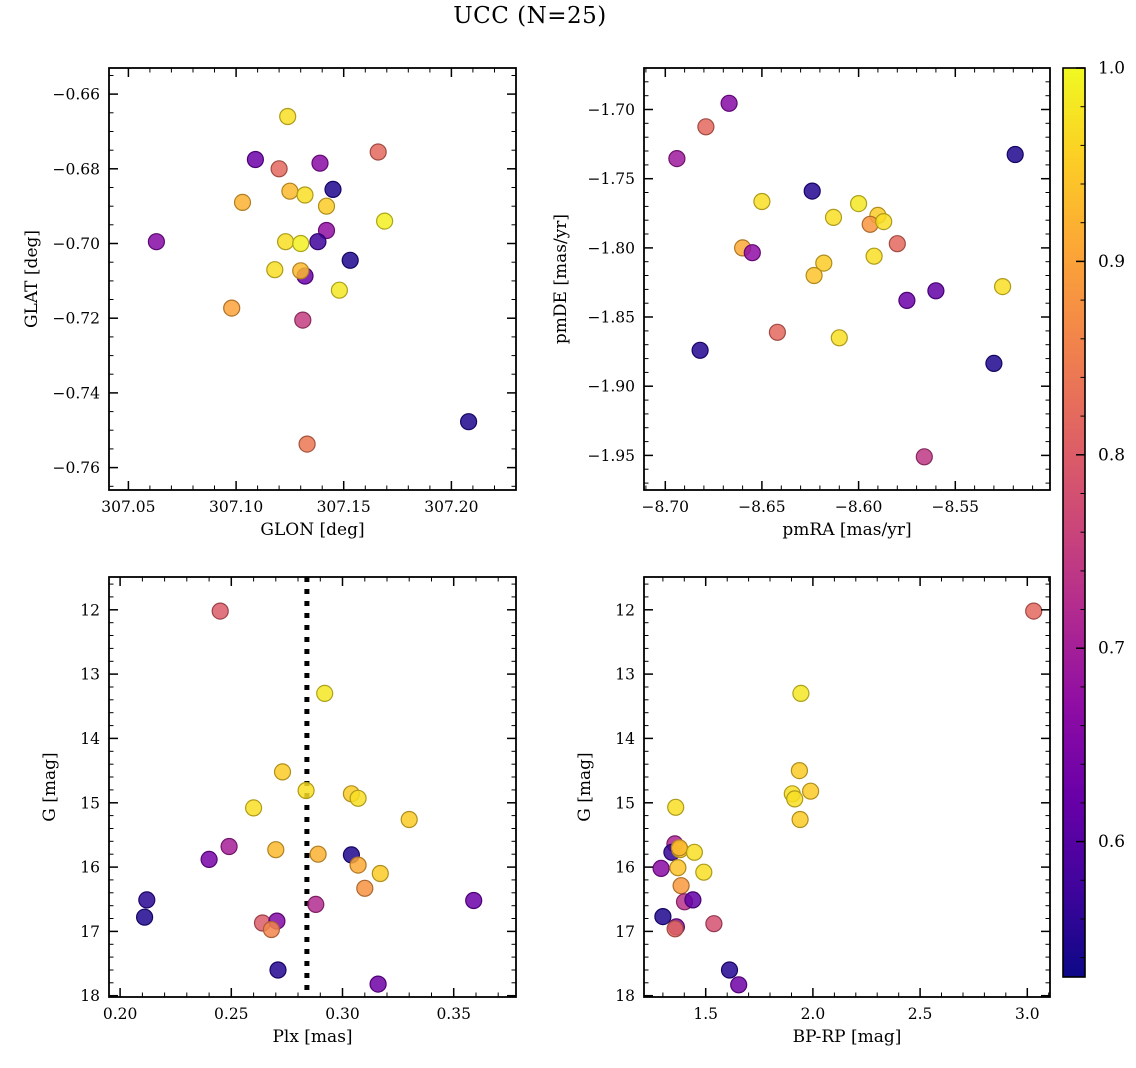 This screenshot has height=1068, width=1136. I want to click on colorbar-tick-label: 0.8, so click(1111, 455).